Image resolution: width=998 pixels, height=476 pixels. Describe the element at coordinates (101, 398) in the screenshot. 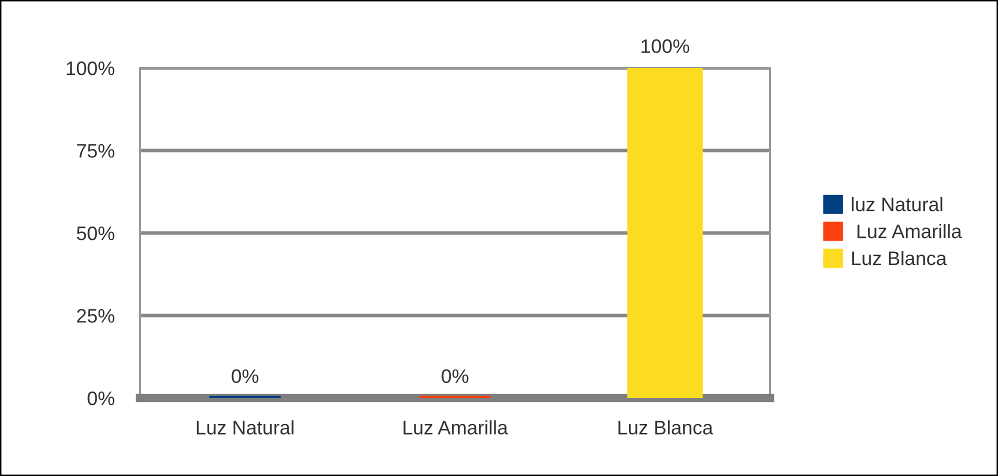

I see `y-tick-label: 0%` at that location.